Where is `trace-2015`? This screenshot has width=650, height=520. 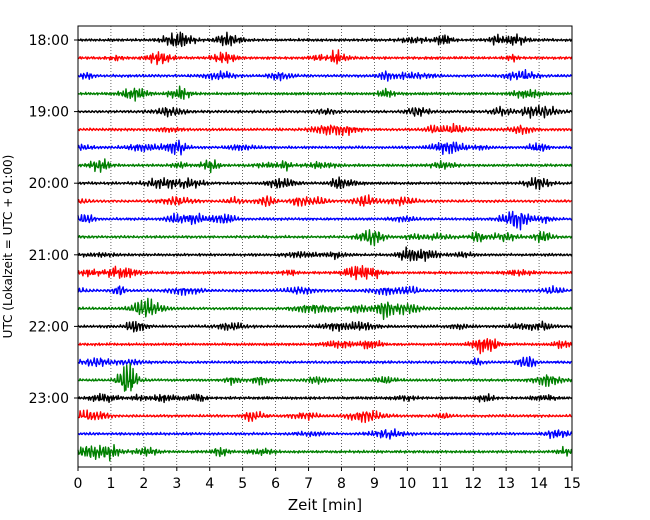
trace-2015 is located at coordinates (325, 200).